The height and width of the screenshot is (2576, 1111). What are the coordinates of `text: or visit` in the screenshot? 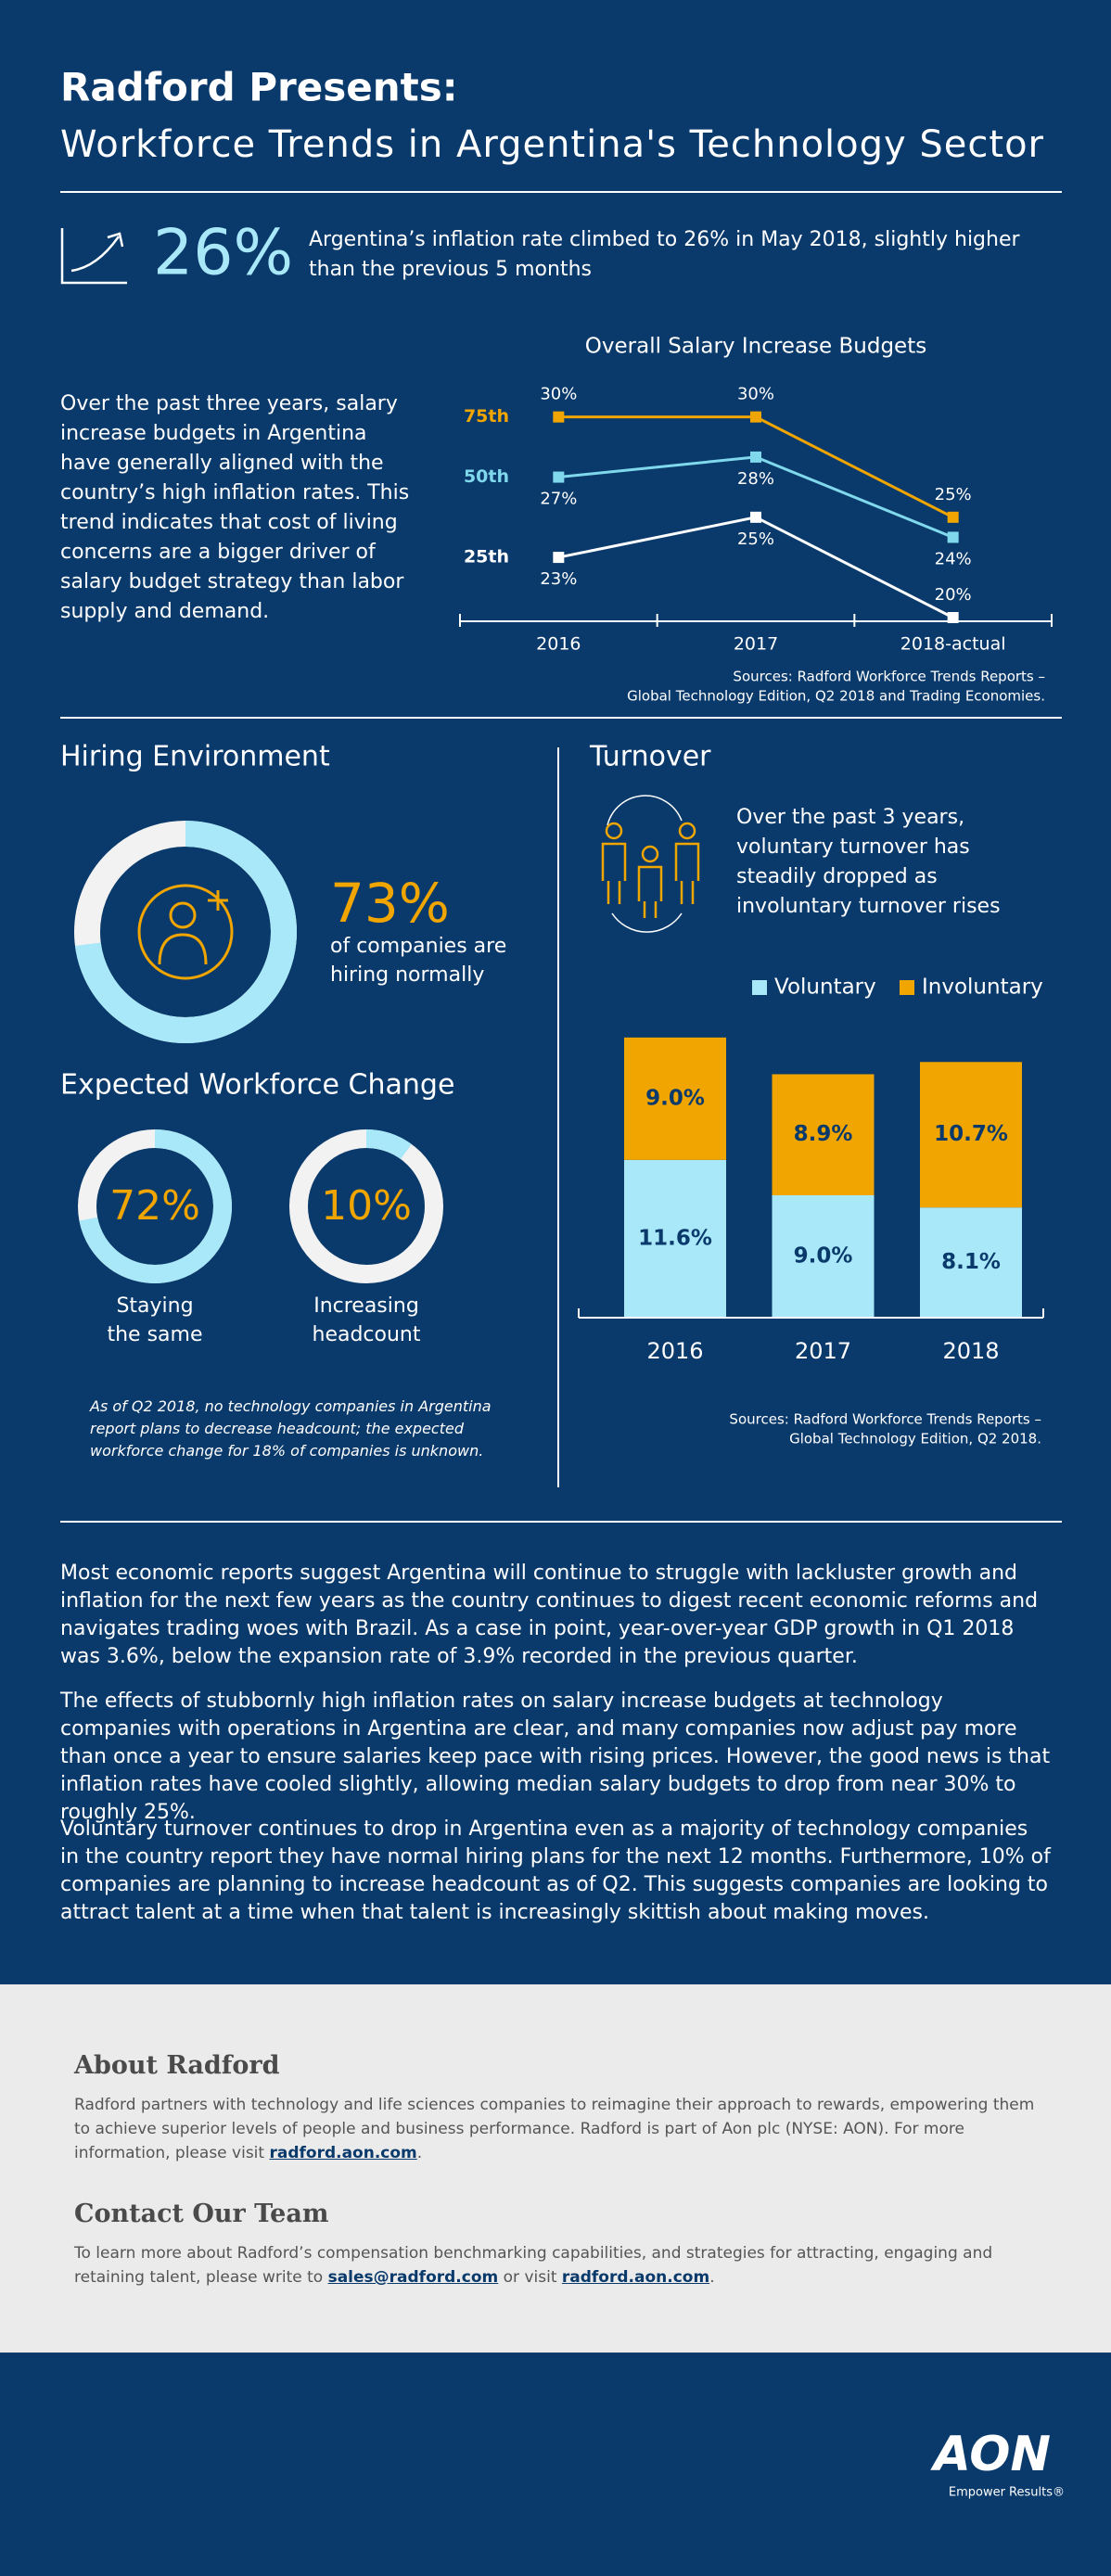 It's located at (530, 2277).